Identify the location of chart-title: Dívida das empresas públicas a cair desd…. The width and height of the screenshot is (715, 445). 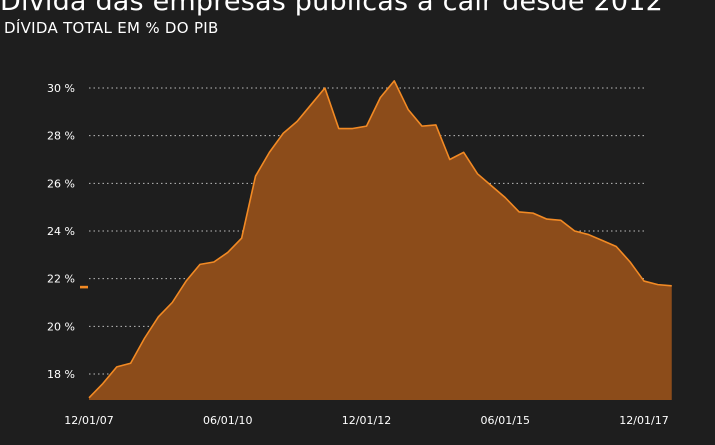
(332, 8).